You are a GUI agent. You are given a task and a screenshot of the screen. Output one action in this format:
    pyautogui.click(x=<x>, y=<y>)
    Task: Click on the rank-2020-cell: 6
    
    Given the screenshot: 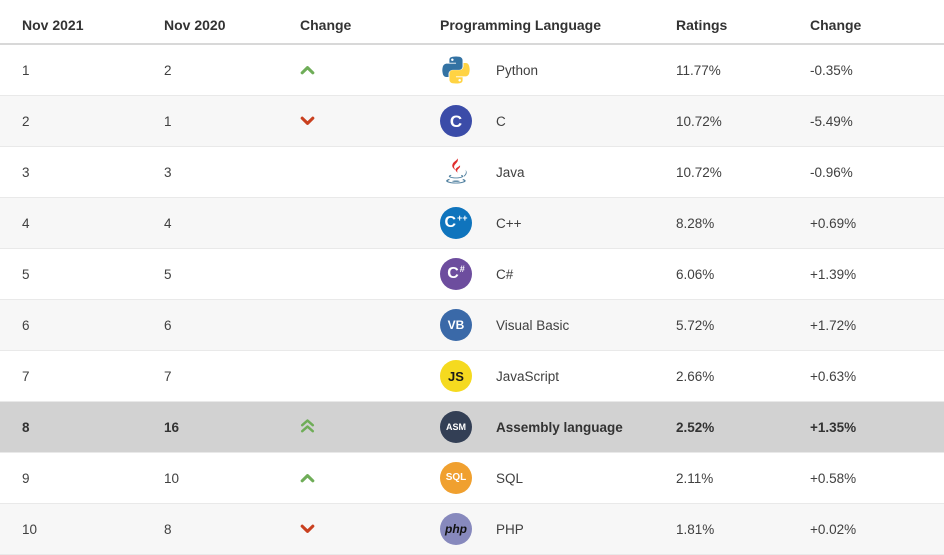 What is the action you would take?
    pyautogui.click(x=168, y=325)
    